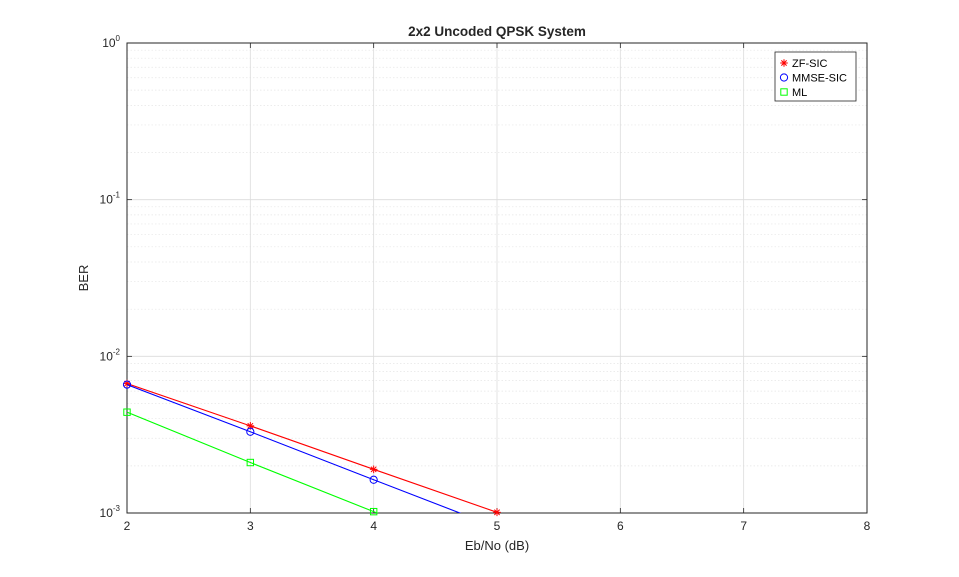  Describe the element at coordinates (819, 79) in the screenshot. I see `legend-label-mmse-sic: MMSE-SIC` at that location.